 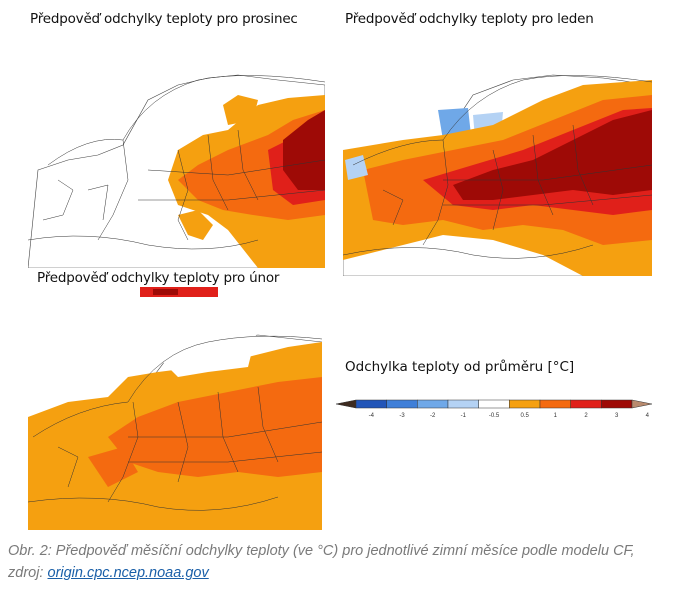 What do you see at coordinates (556, 416) in the screenshot?
I see `legend-tick-label: 1` at bounding box center [556, 416].